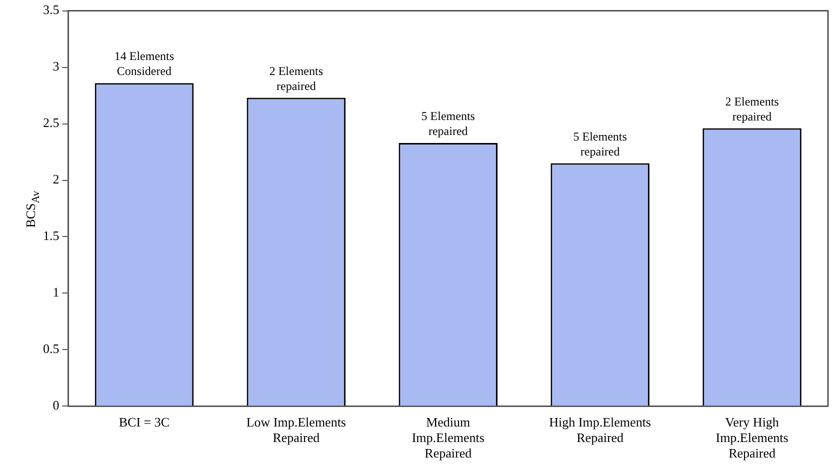 The image size is (832, 469). I want to click on y-tick-label: 2.5, so click(51, 122).